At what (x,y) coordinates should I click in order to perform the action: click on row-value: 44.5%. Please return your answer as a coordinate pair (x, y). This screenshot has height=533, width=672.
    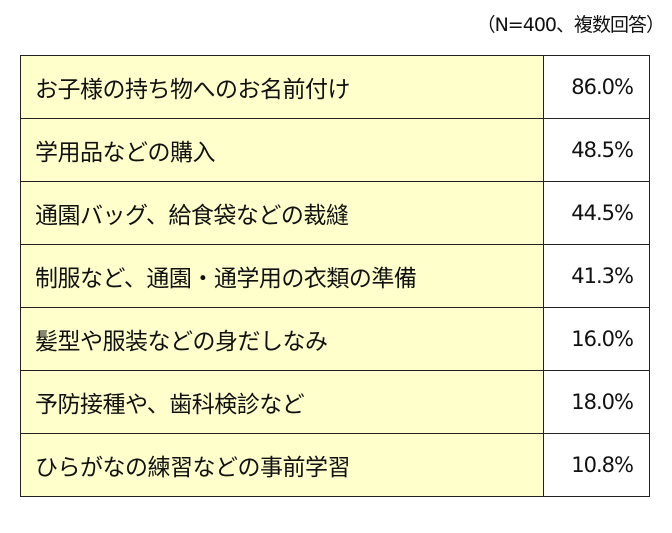
    Looking at the image, I should click on (596, 213).